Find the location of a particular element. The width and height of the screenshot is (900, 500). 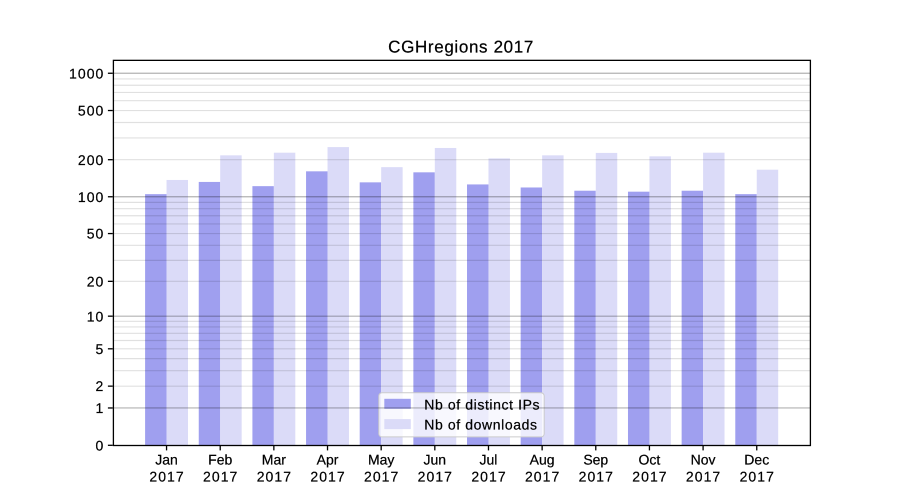

svg-text: Feb is located at coordinates (220, 460).